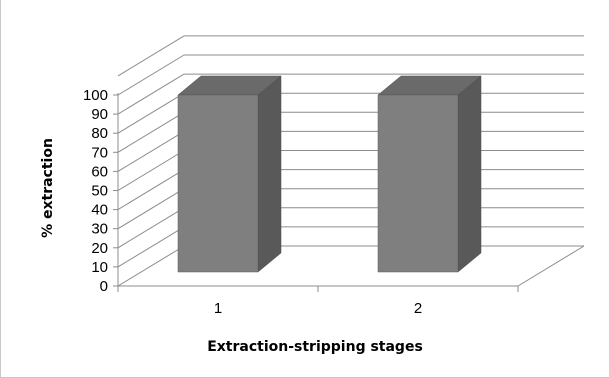 This screenshot has width=609, height=378. What do you see at coordinates (469, 174) in the screenshot?
I see `bar-2-side` at bounding box center [469, 174].